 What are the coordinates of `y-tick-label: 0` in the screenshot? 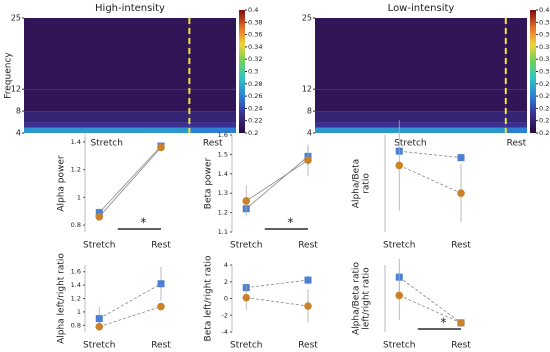 It's located at (226, 299).